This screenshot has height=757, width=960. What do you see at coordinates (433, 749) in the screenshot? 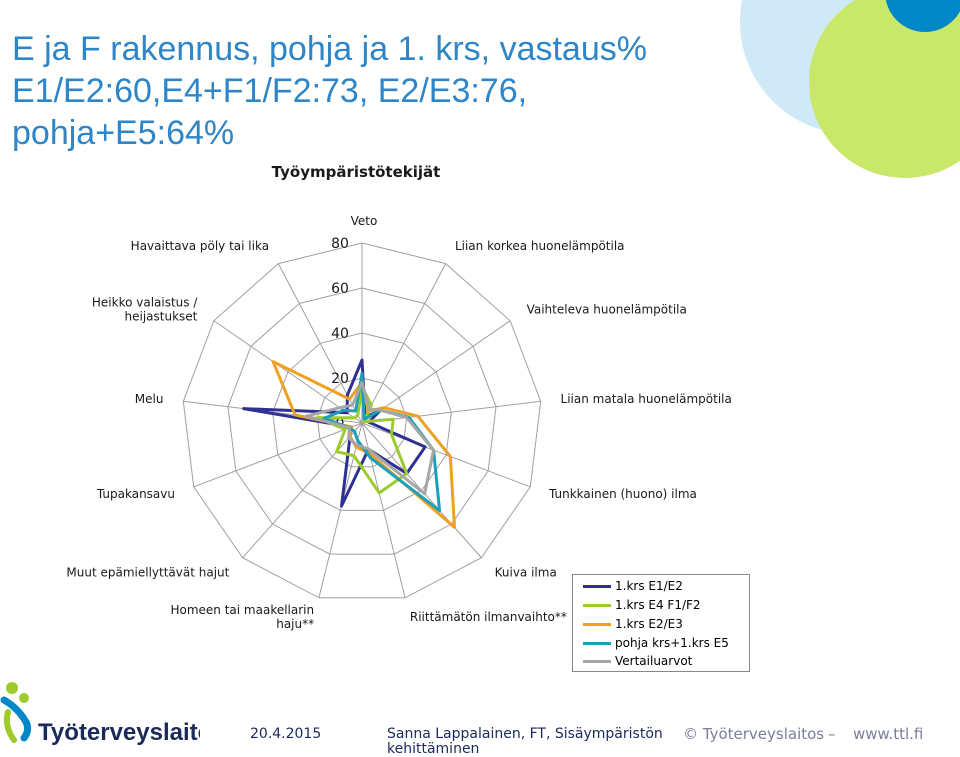
I see `footer-author-line-2: kehittäminen` at bounding box center [433, 749].